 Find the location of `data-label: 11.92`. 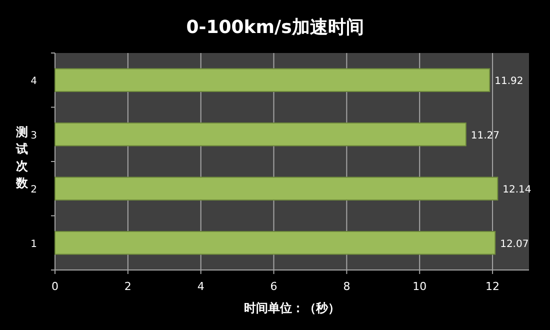

data-label: 11.92 is located at coordinates (509, 82).